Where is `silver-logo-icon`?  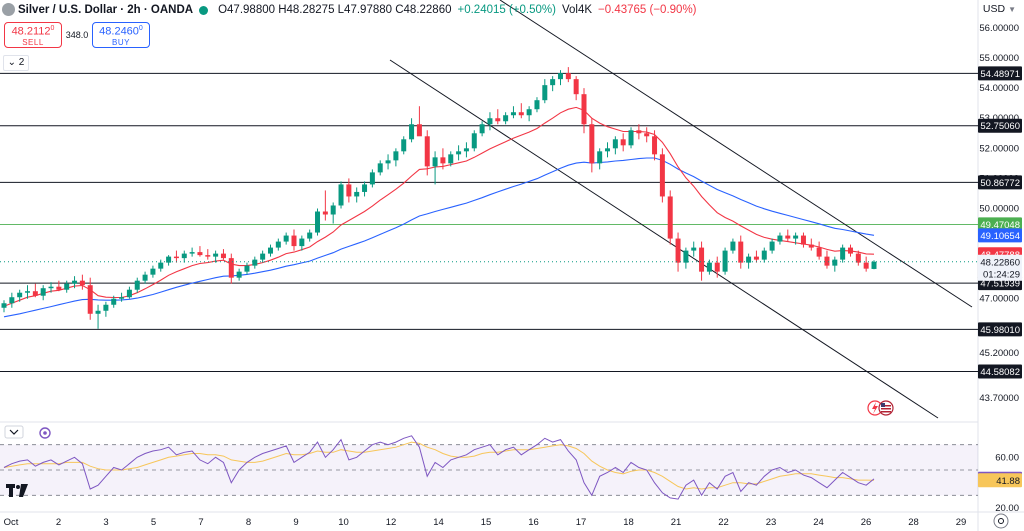 silver-logo-icon is located at coordinates (8, 9).